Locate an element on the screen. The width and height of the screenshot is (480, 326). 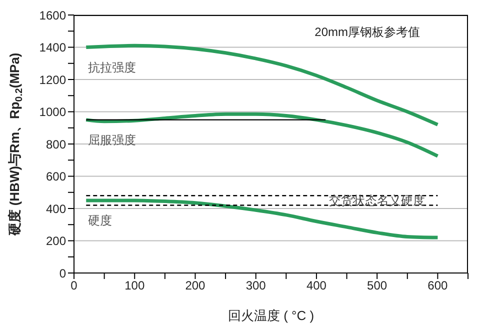
x-tick-label: 400 is located at coordinates (316, 285).